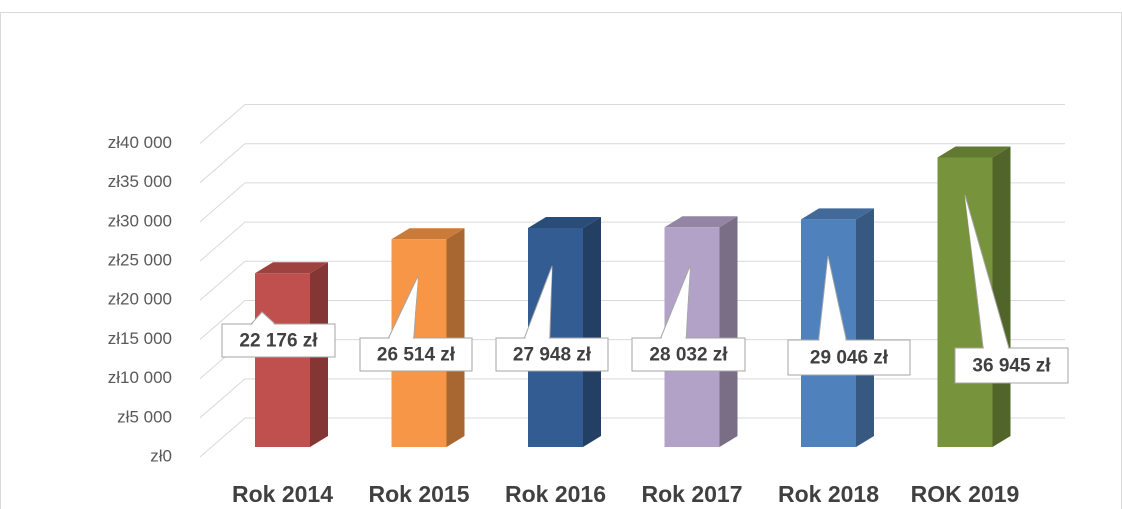 This screenshot has width=1122, height=509. I want to click on y-tick-label: zł0, so click(161, 455).